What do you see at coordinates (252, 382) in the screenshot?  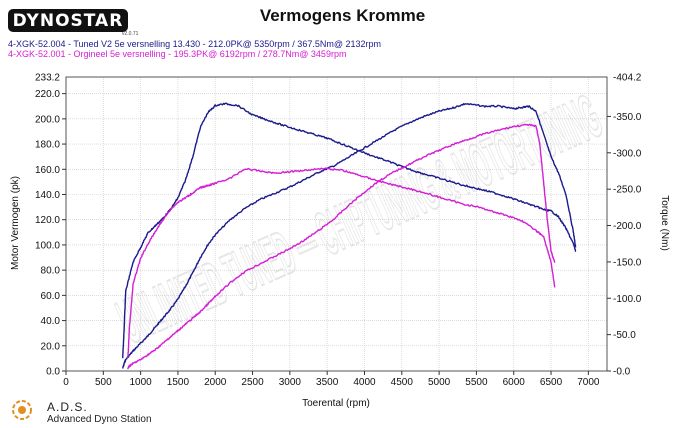 I see `x-tick-label: 2500` at bounding box center [252, 382].